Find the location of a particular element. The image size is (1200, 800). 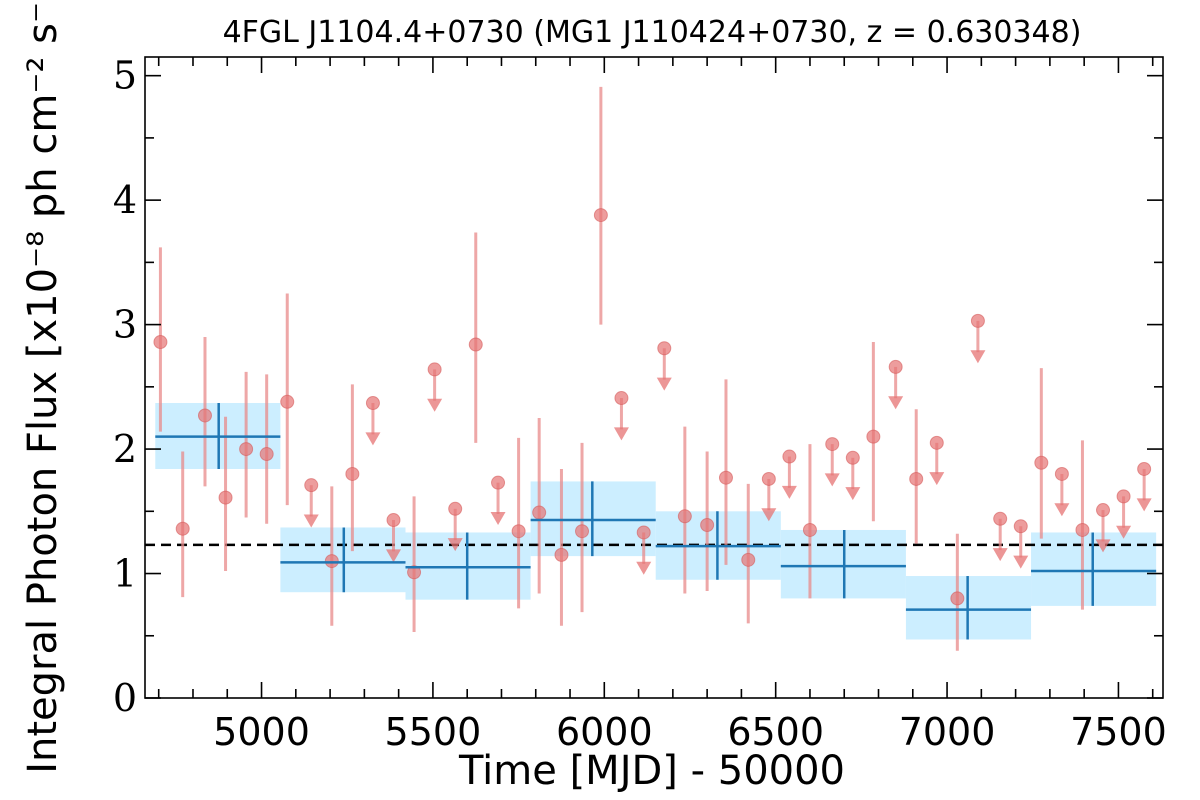

y-tick-label-0: 0 is located at coordinates (125, 698).